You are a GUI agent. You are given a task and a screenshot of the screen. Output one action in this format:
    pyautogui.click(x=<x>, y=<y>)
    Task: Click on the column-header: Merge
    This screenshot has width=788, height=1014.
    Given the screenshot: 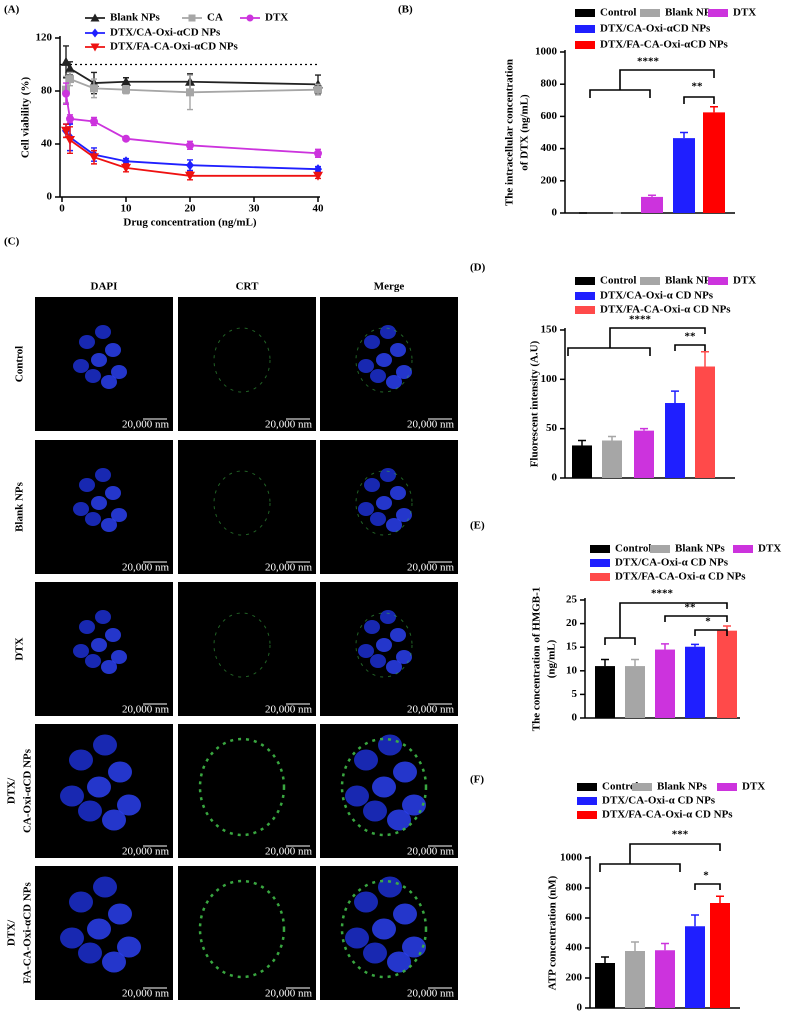 What is the action you would take?
    pyautogui.click(x=389, y=287)
    